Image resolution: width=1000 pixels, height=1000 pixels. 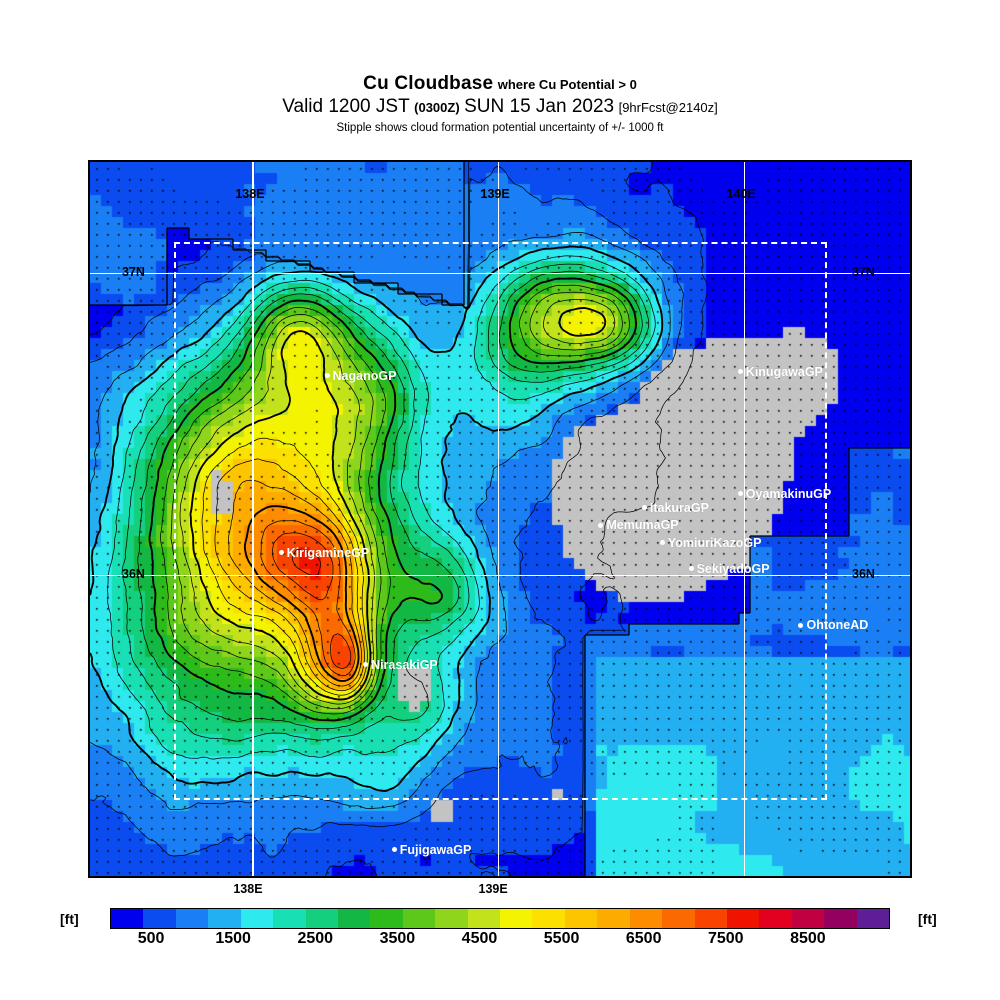 I want to click on station-label-text: FujigawaGP, so click(x=435, y=849).